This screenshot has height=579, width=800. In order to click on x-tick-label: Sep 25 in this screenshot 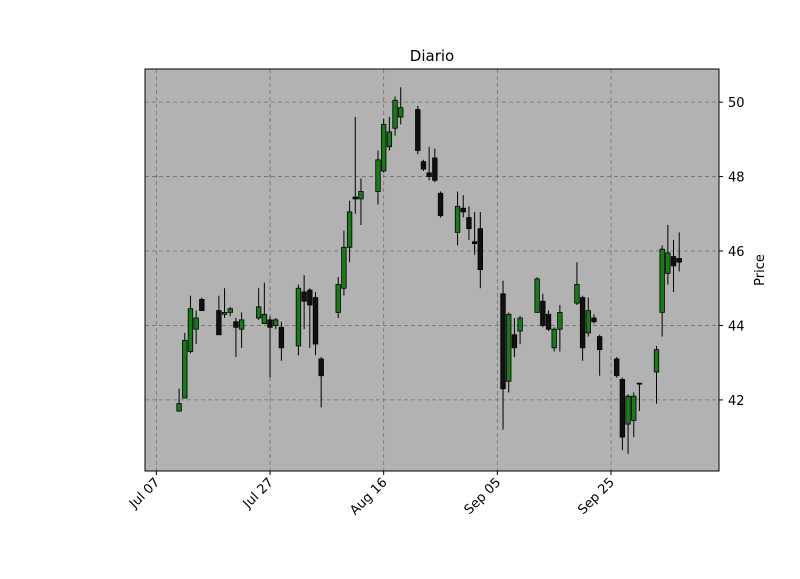, I will do `click(596, 496)`.